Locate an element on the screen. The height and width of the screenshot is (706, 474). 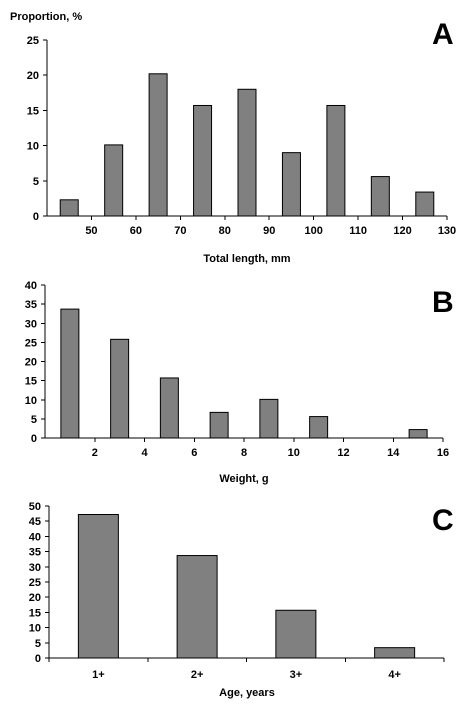
panel-b-x-tick-label: 4 is located at coordinates (144, 453).